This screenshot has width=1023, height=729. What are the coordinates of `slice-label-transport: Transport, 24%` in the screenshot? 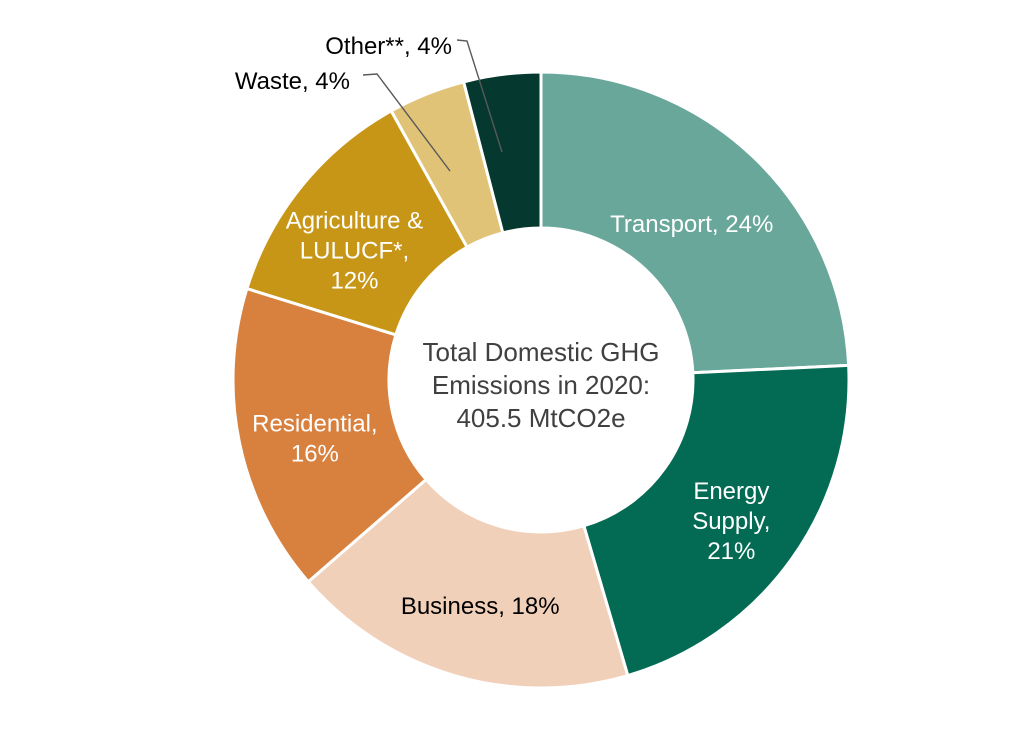 It's located at (691, 224).